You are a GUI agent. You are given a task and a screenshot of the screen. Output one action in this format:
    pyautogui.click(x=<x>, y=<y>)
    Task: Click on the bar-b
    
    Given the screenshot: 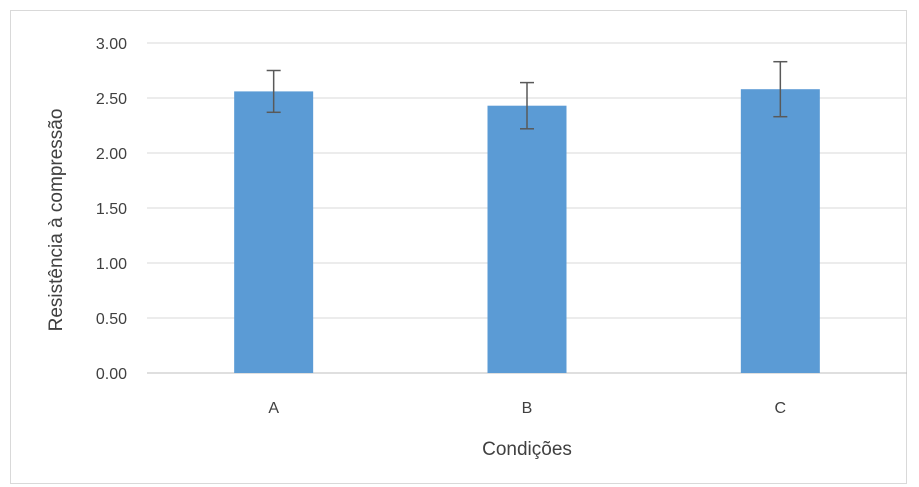 What is the action you would take?
    pyautogui.click(x=527, y=239)
    